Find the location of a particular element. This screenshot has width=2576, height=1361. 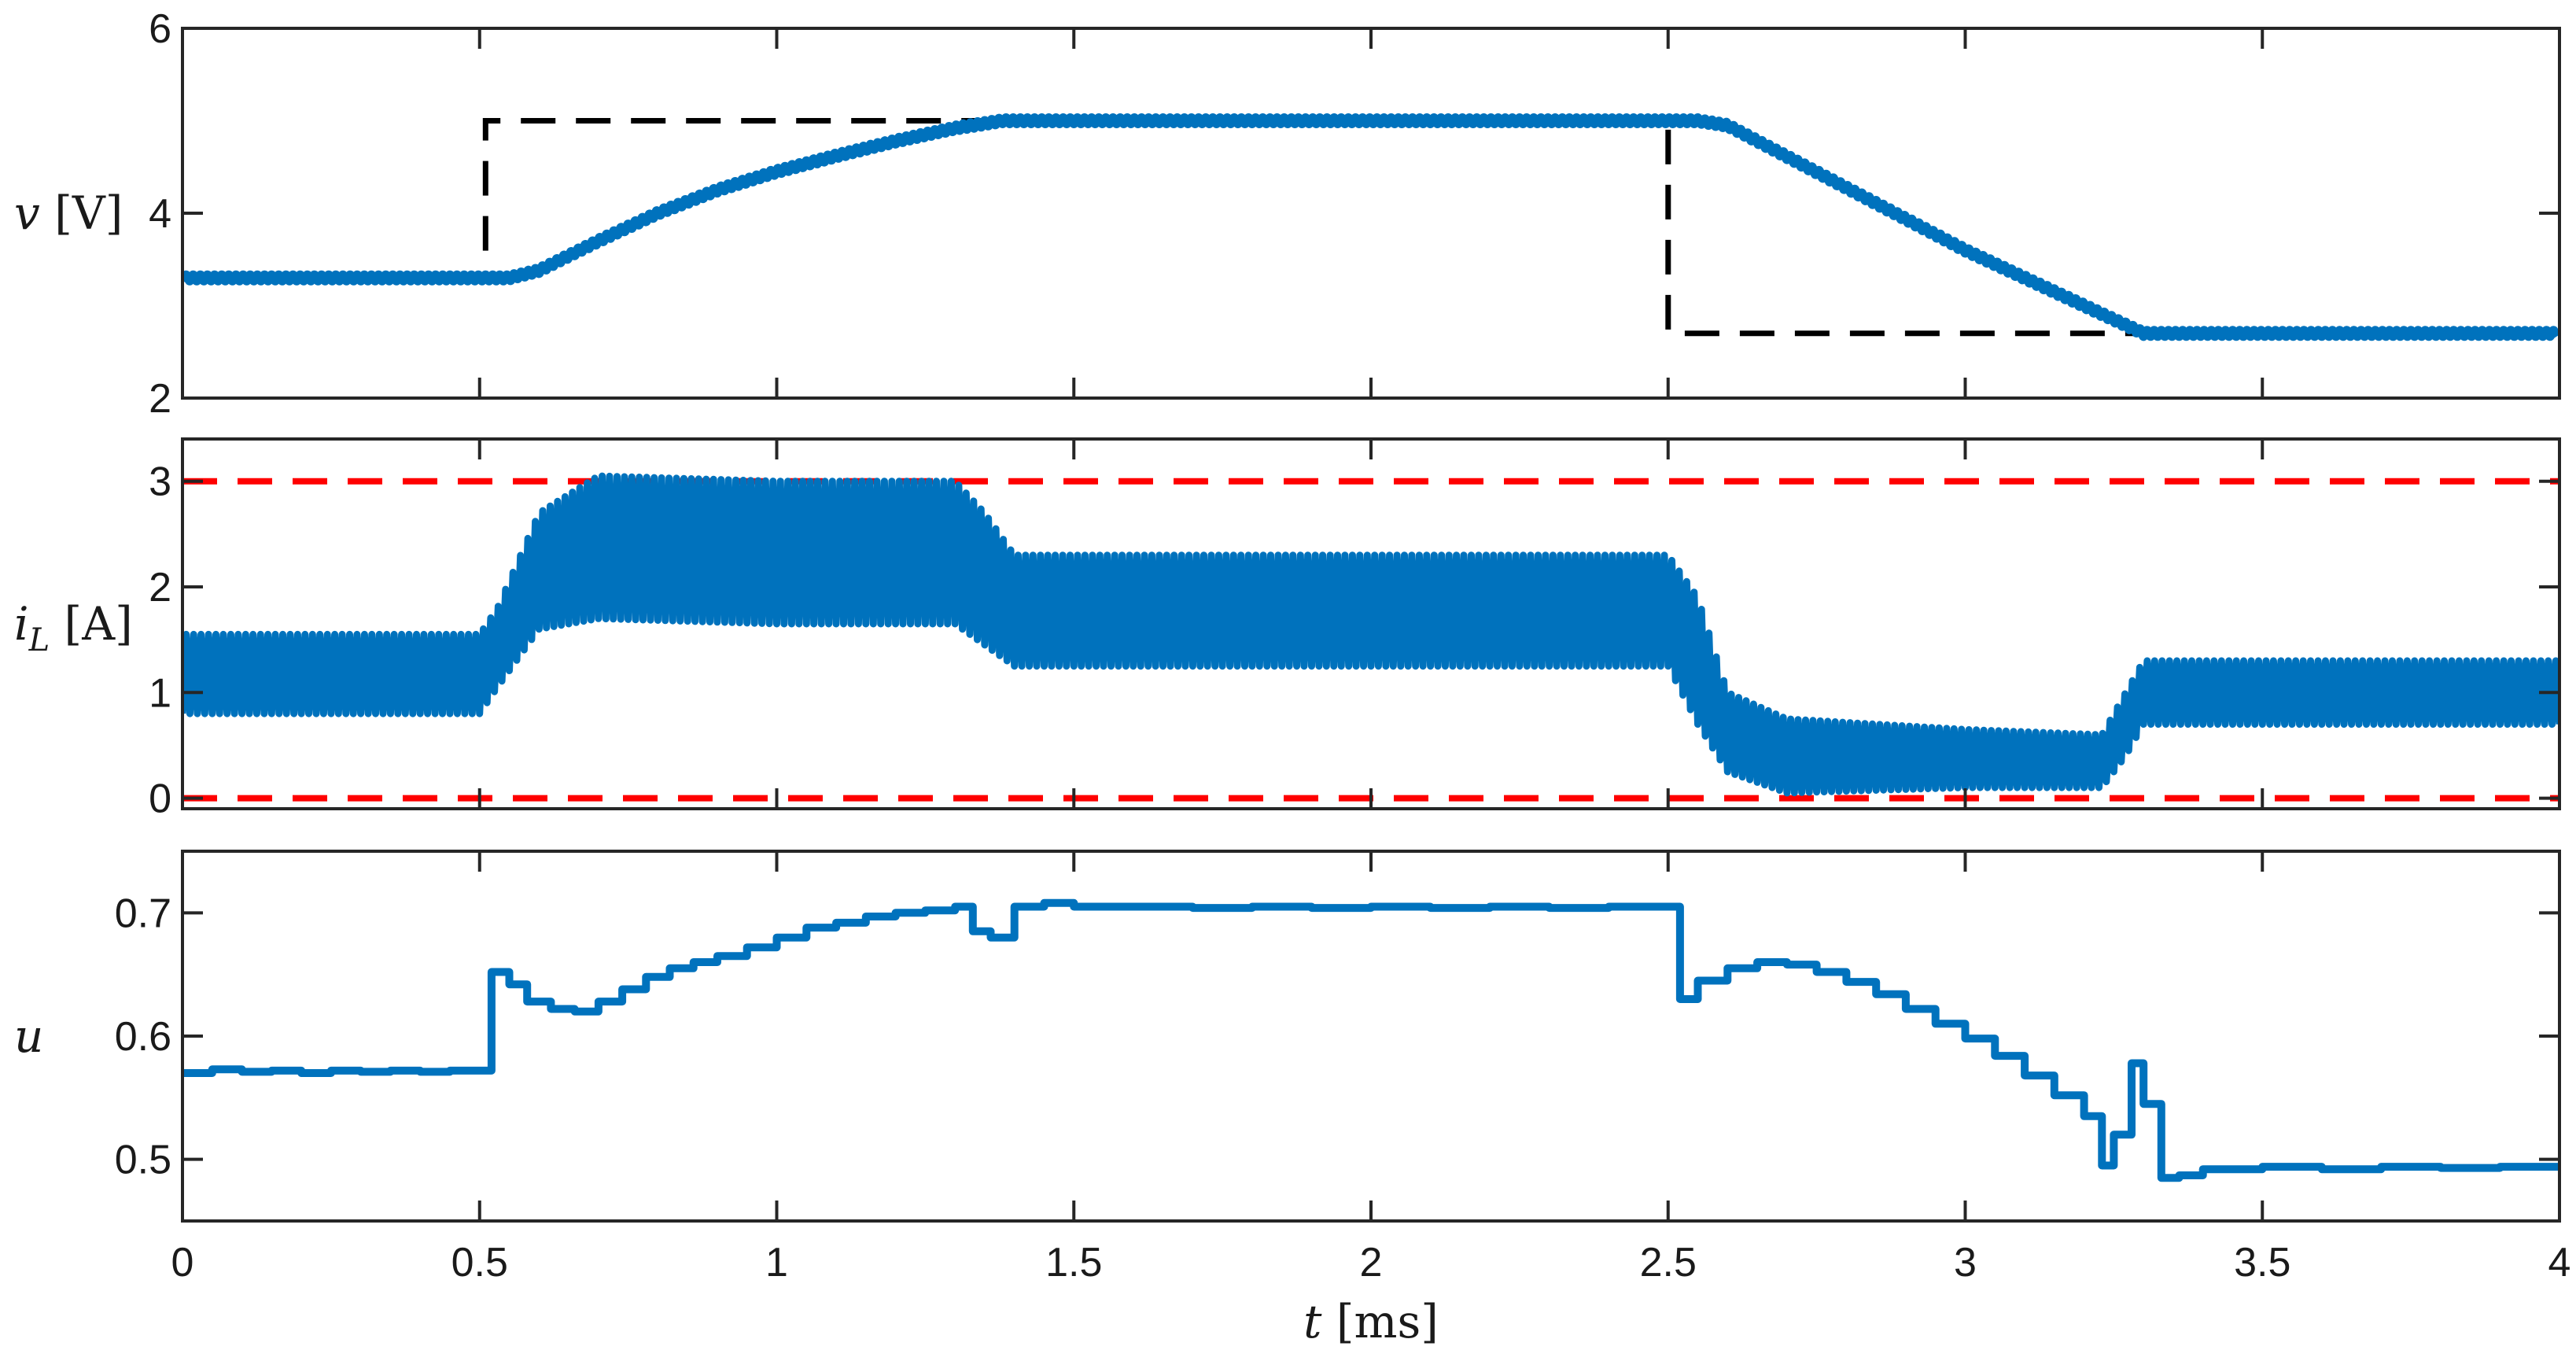

x-tick-label: 3.5 is located at coordinates (2262, 1262).